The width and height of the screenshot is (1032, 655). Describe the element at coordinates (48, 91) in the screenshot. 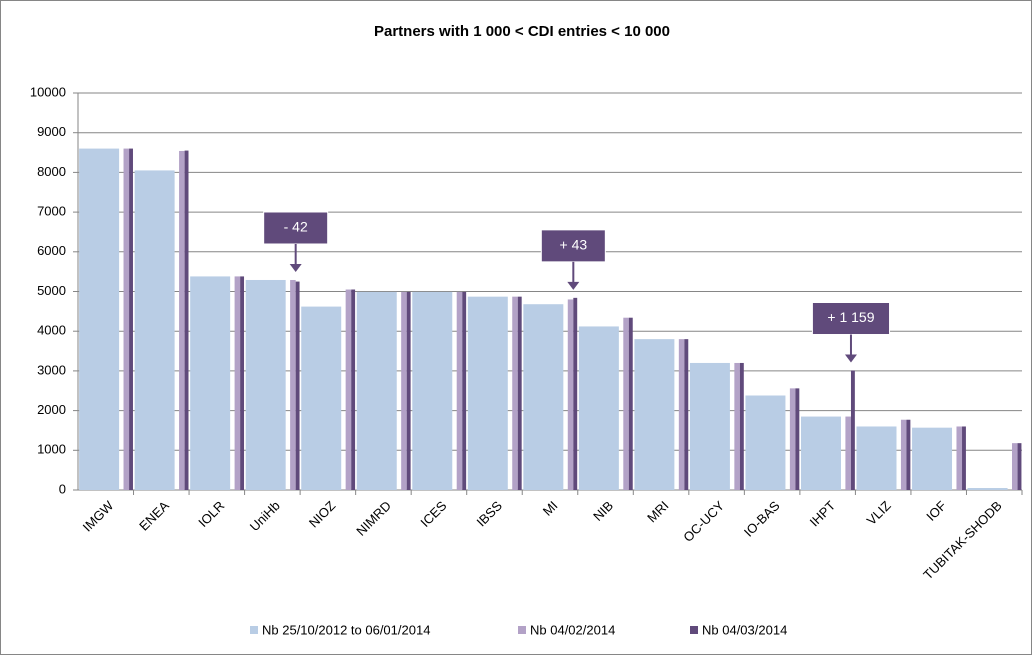

I see `y-tick-label: 10000` at that location.